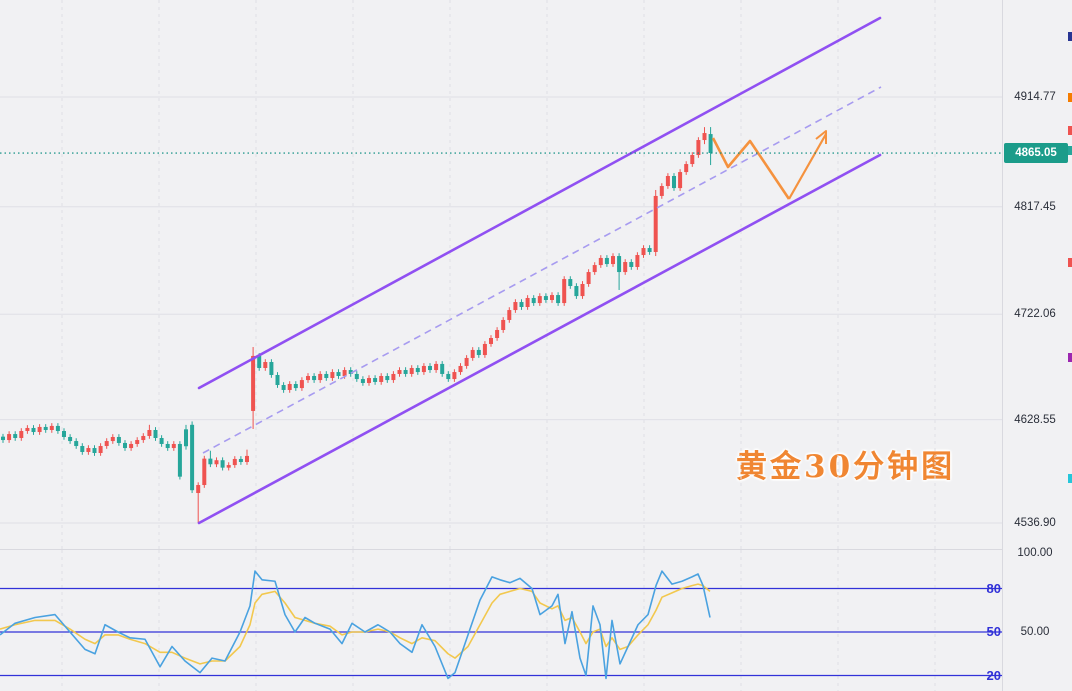  What do you see at coordinates (1035, 314) in the screenshot?
I see `price-axis-label: 4722.06` at bounding box center [1035, 314].